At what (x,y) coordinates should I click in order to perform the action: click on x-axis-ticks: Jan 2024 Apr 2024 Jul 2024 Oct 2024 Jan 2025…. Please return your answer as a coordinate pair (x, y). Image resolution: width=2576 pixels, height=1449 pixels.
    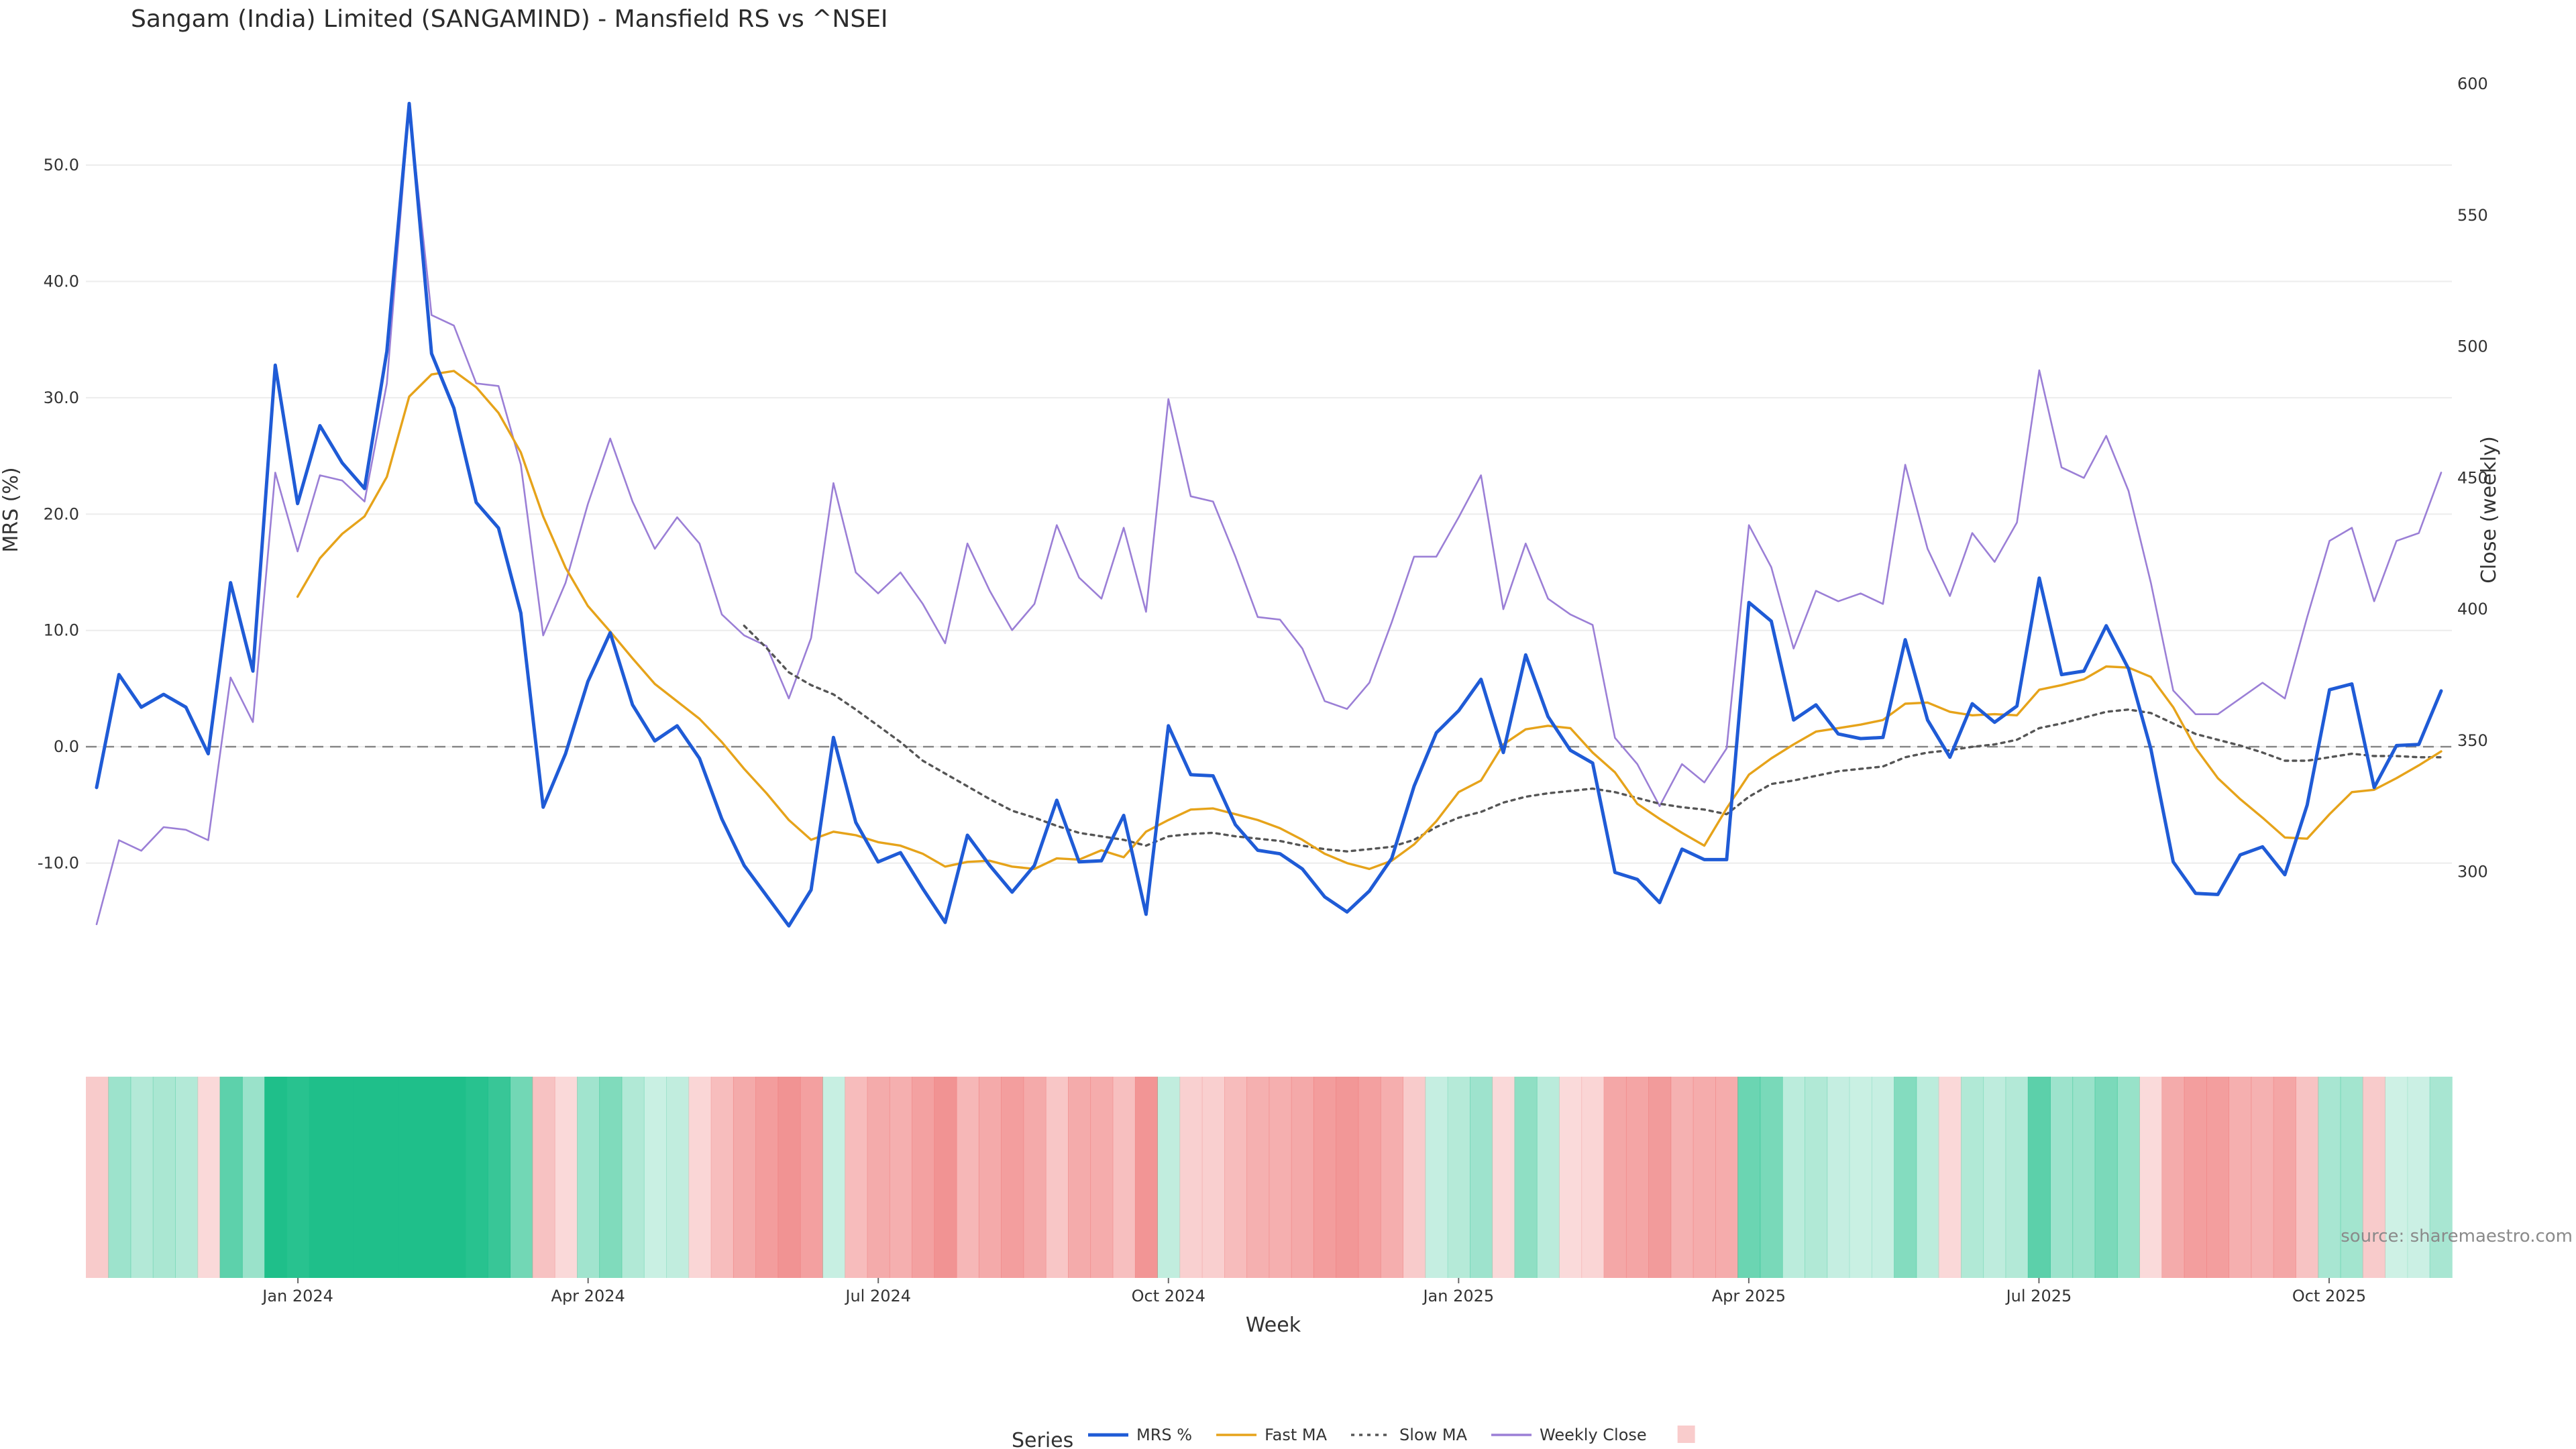
    Looking at the image, I should click on (1313, 1291).